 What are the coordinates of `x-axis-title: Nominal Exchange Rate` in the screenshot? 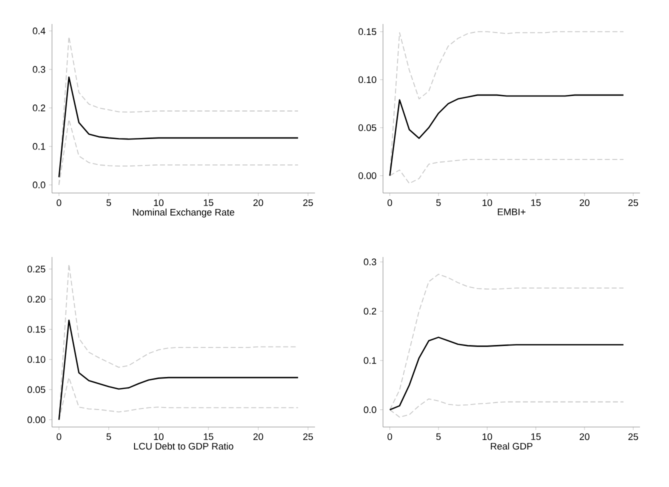 It's located at (183, 213).